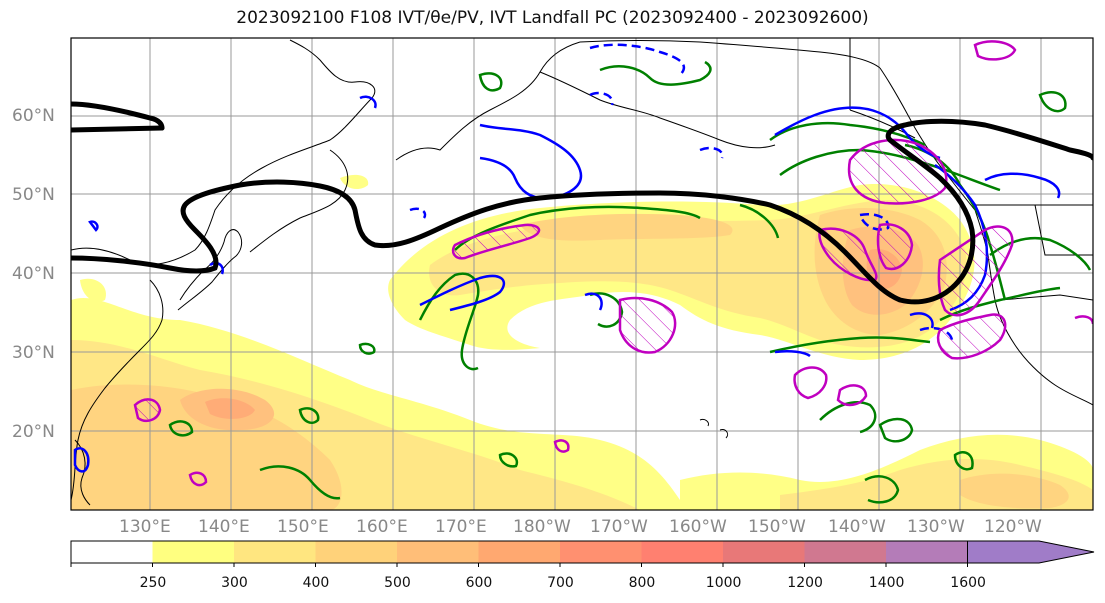 This screenshot has width=1105, height=603. Describe the element at coordinates (857, 527) in the screenshot. I see `lon-label-140w: 140°W` at that location.